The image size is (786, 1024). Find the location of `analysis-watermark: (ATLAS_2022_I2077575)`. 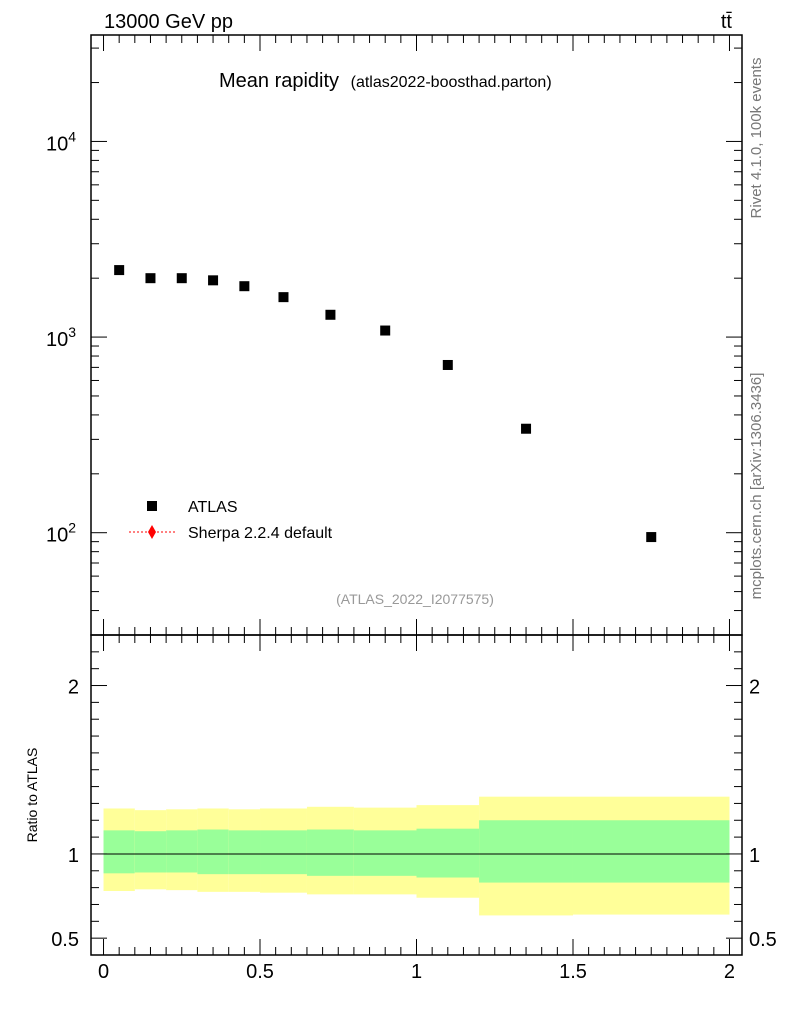

analysis-watermark: (ATLAS_2022_I2077575) is located at coordinates (415, 599).